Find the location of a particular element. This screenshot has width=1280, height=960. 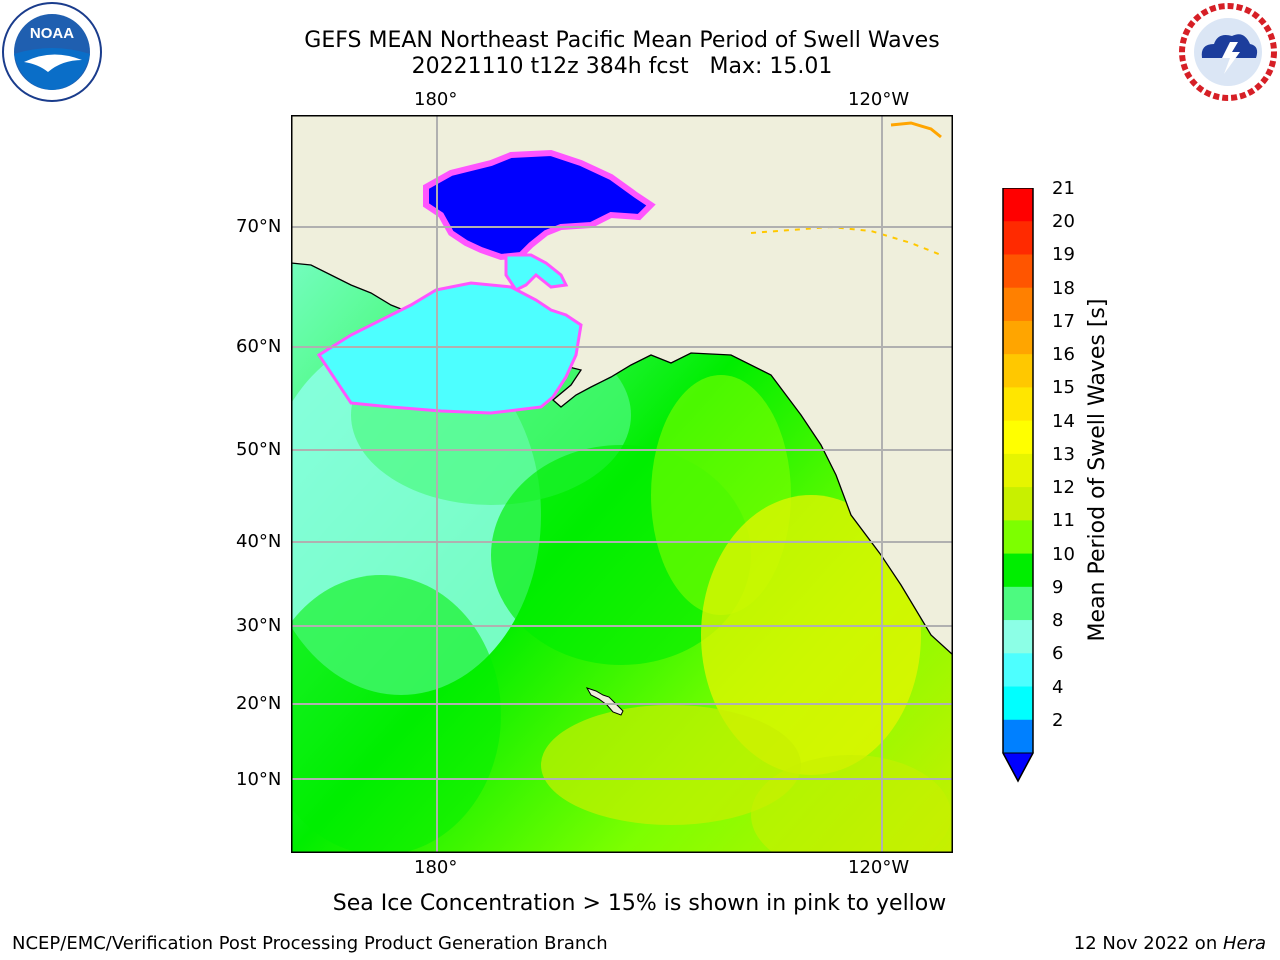

colorbar-tick-label: 2 is located at coordinates (1058, 720).